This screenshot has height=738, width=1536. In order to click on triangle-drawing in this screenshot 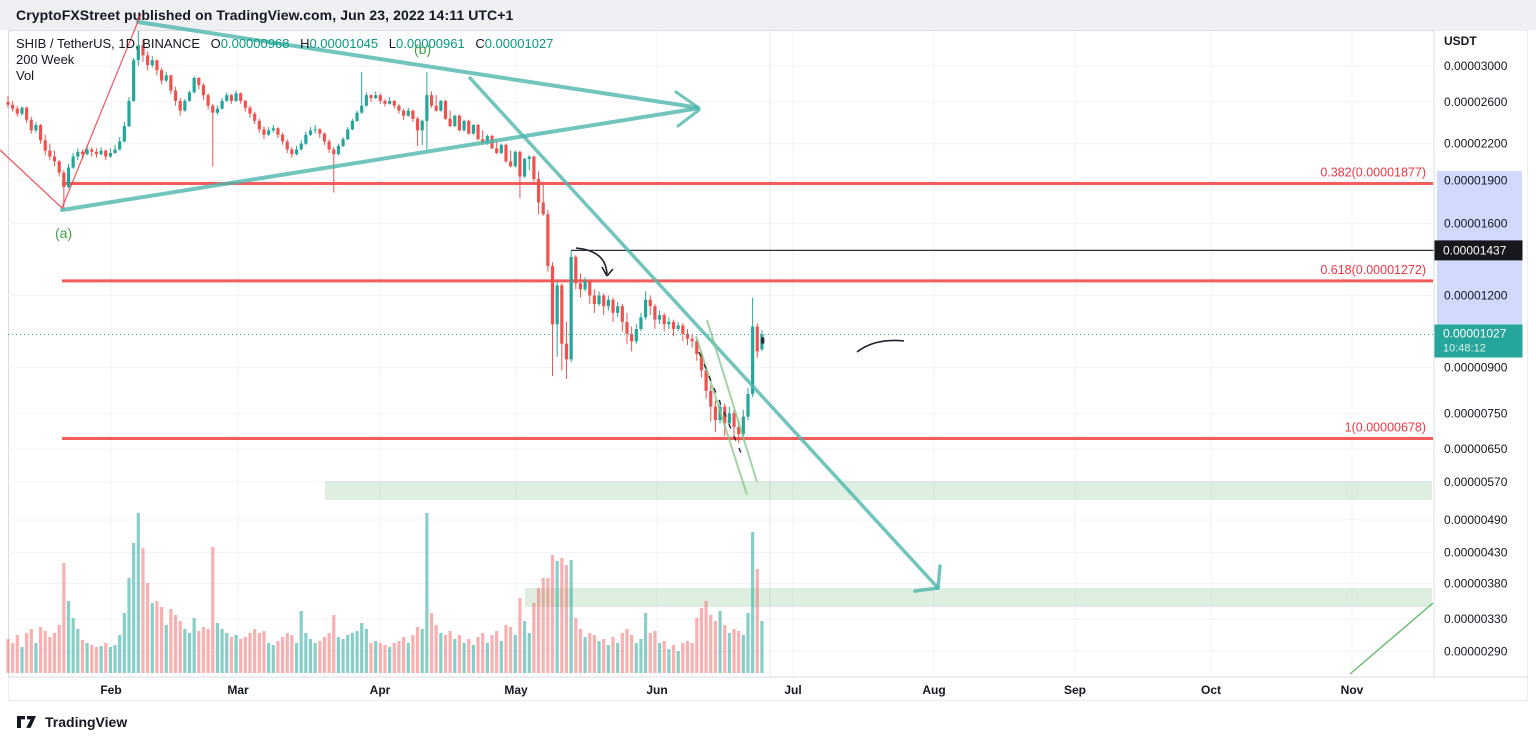, I will do `click(380, 116)`.